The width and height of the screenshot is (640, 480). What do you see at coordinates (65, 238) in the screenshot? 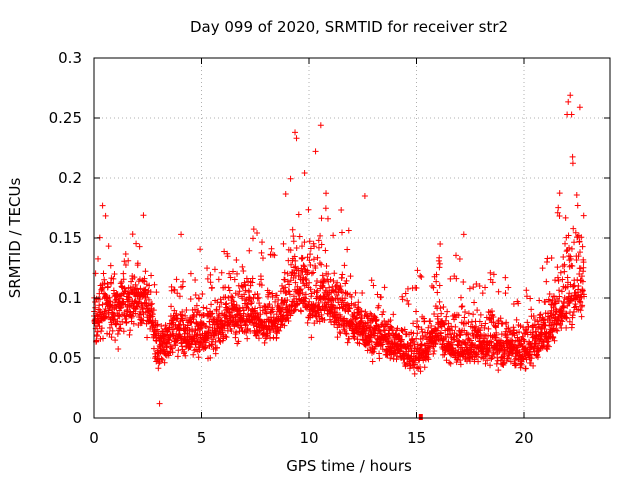
I see `y-tick-labels: 0 0.05 0.1 0.15 0.2 0.25 0.3` at bounding box center [65, 238].